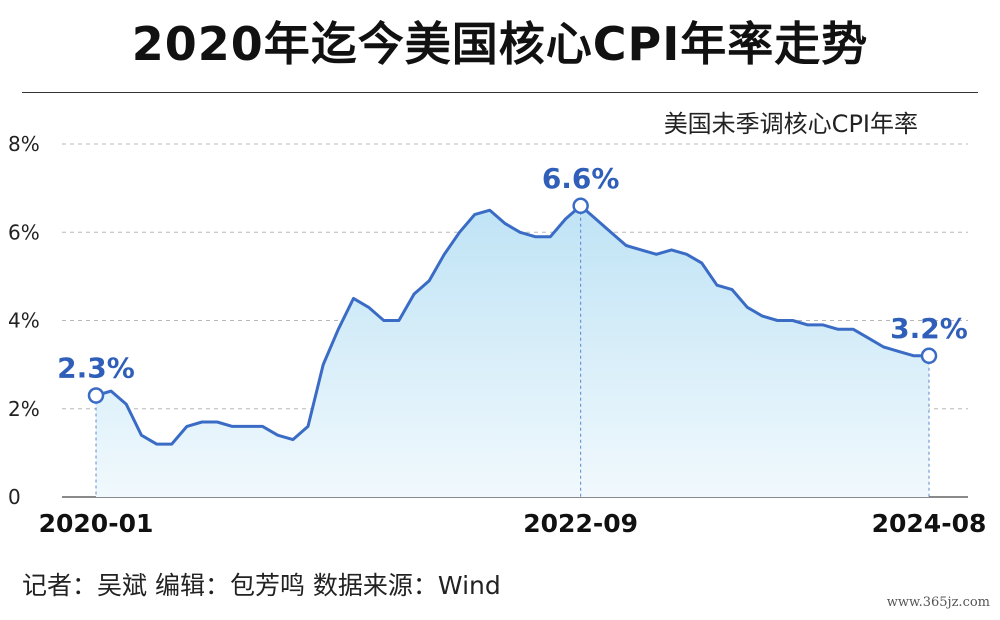 This screenshot has width=1000, height=620. I want to click on annotation-label: 2.3%, so click(96, 368).